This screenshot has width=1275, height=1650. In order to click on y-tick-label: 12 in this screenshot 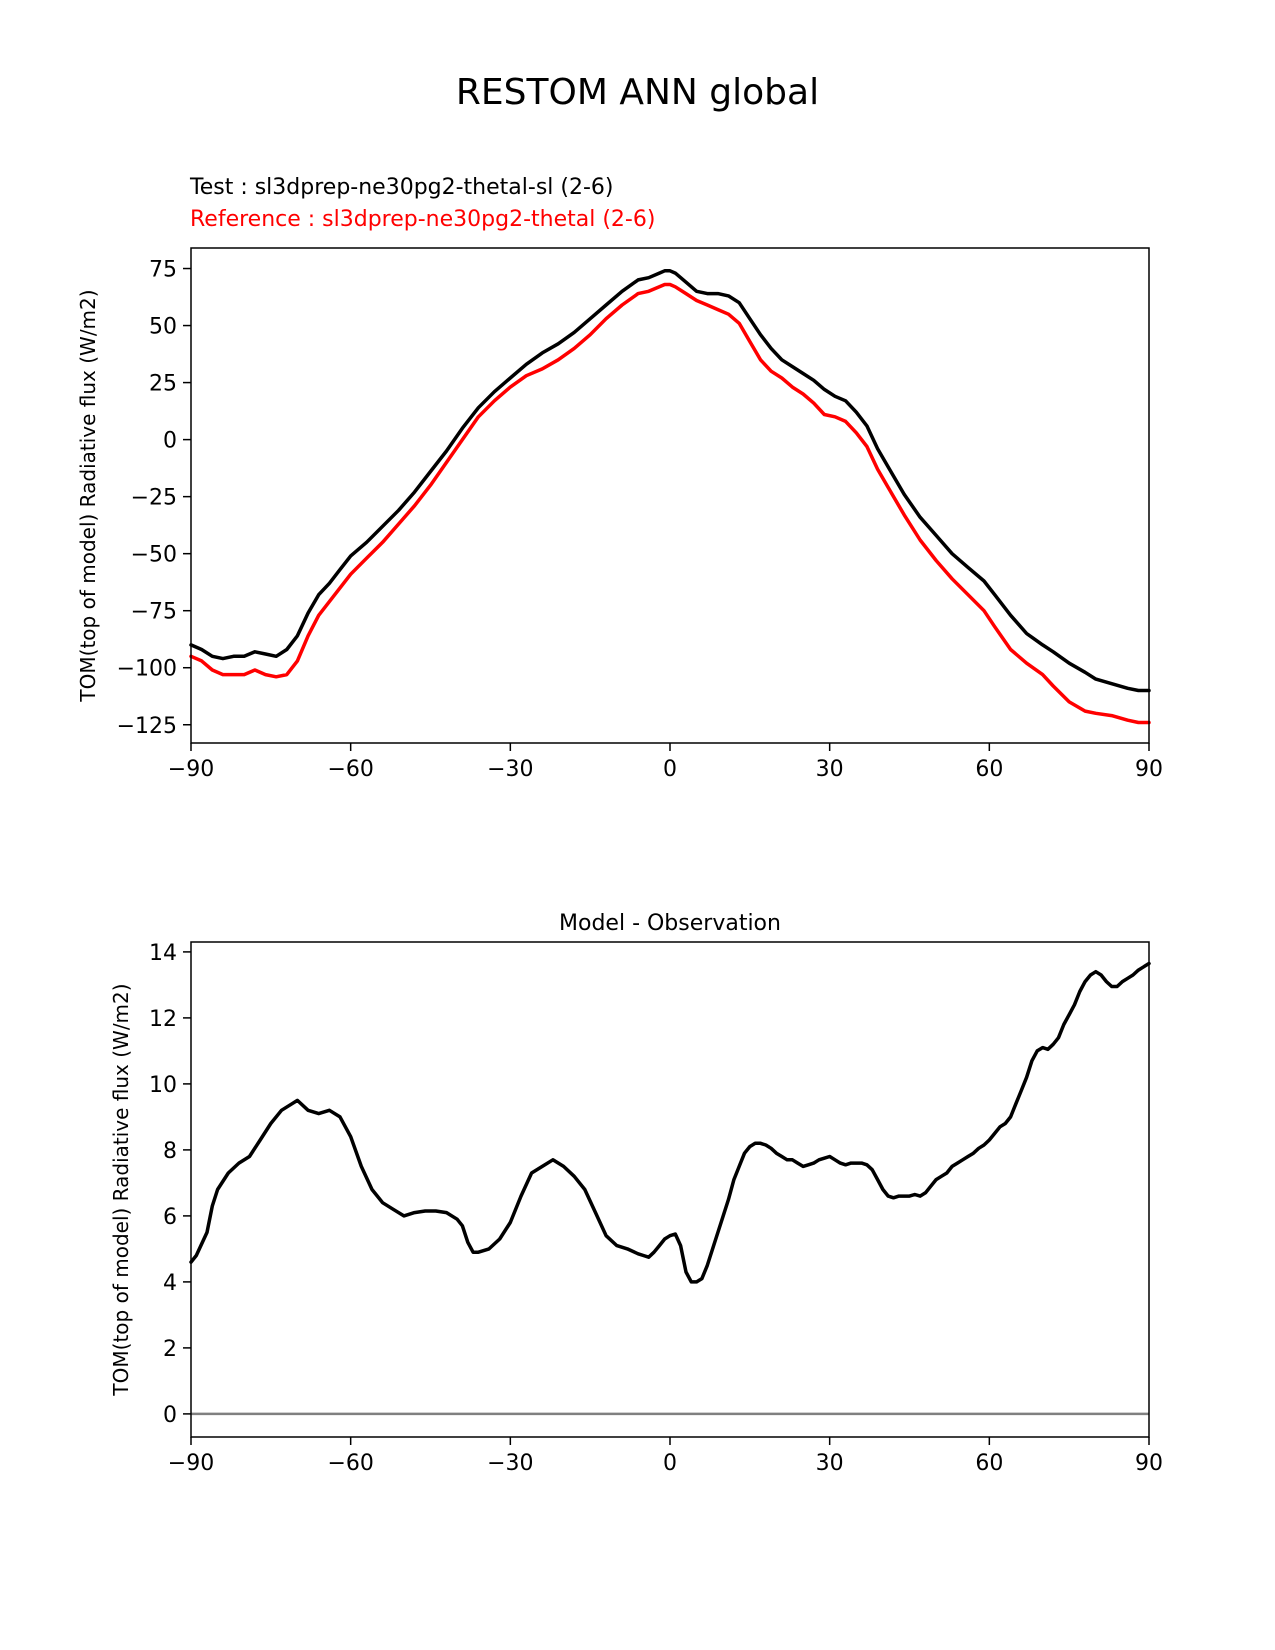, I will do `click(163, 1019)`.